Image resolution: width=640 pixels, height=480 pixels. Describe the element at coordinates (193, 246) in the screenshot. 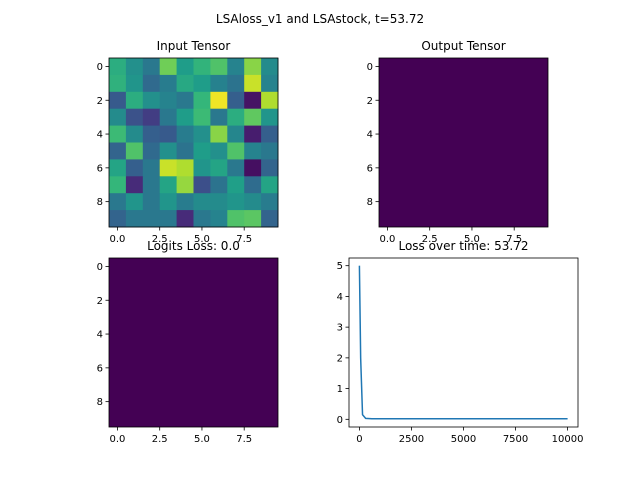

I see `logits-loss-title: Logits Loss: 0.0` at that location.